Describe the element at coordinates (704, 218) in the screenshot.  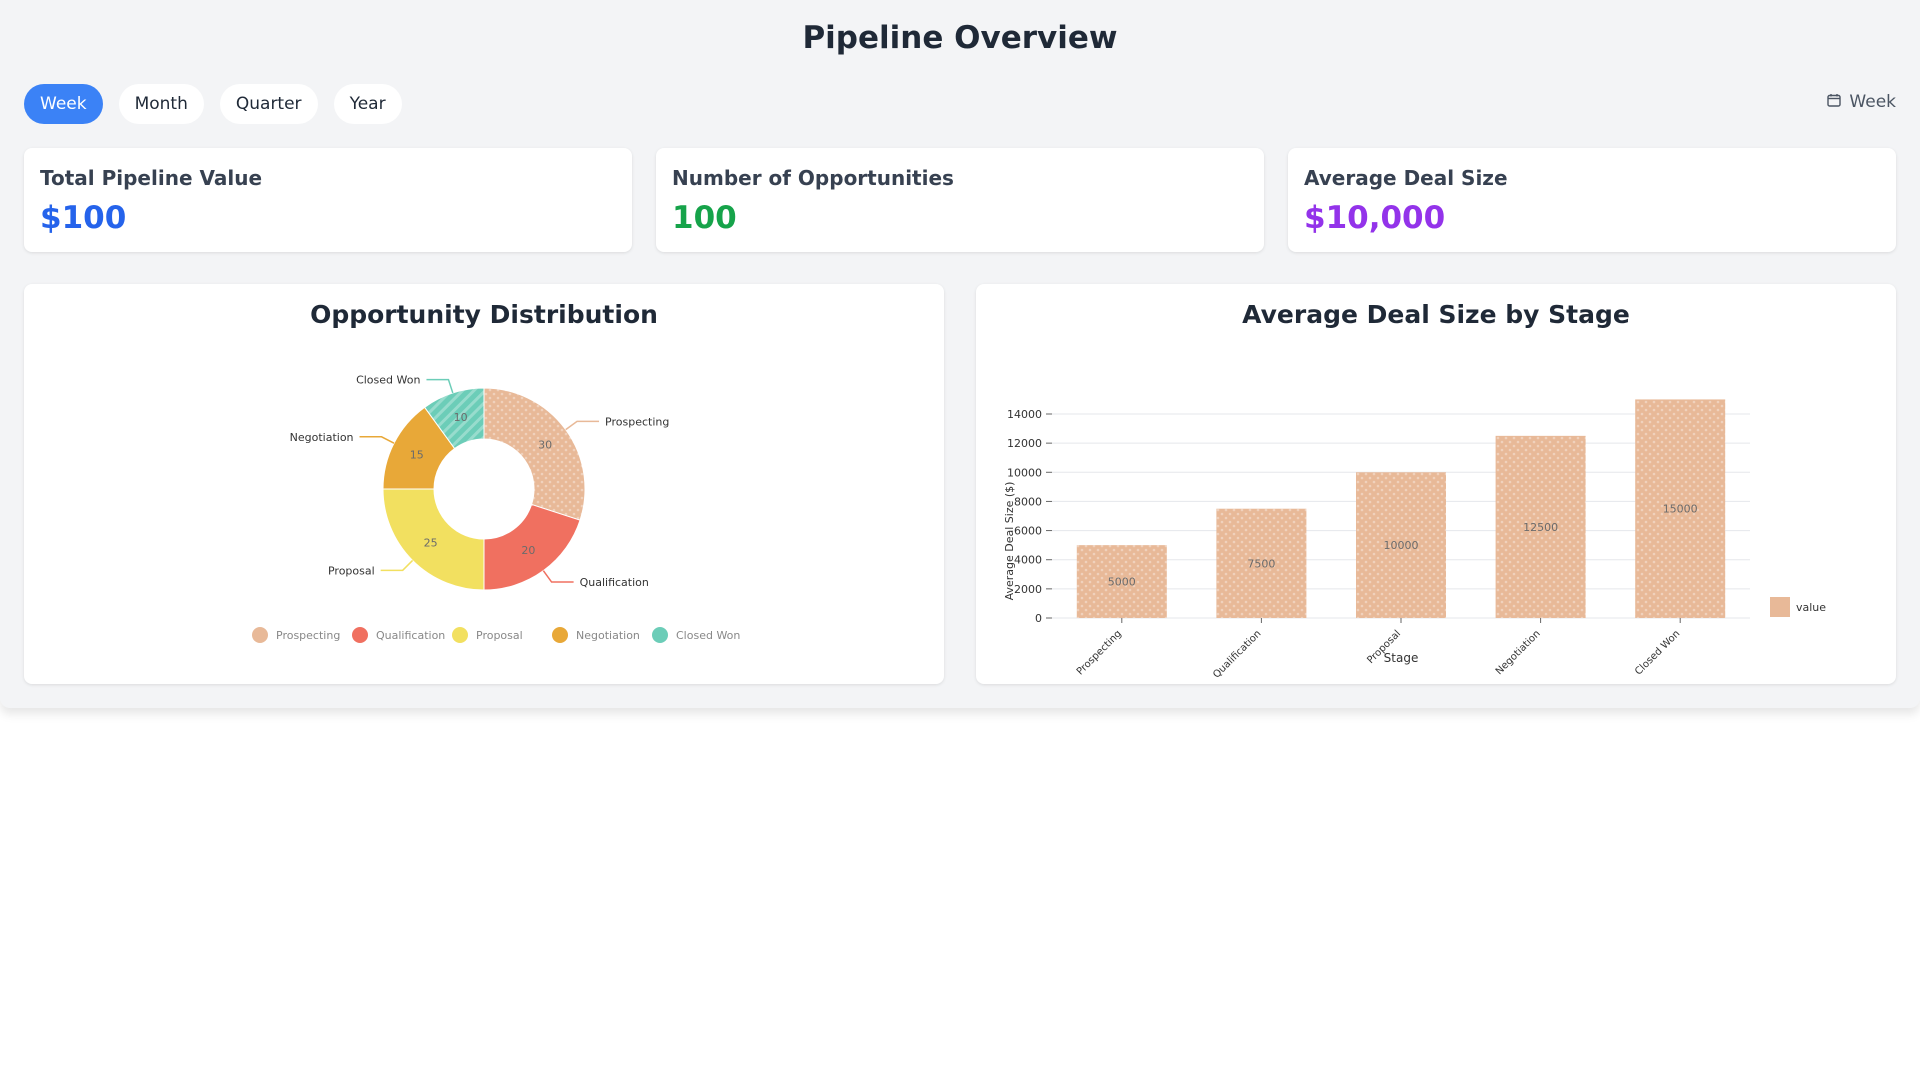
I see `metric-value: 100` at that location.